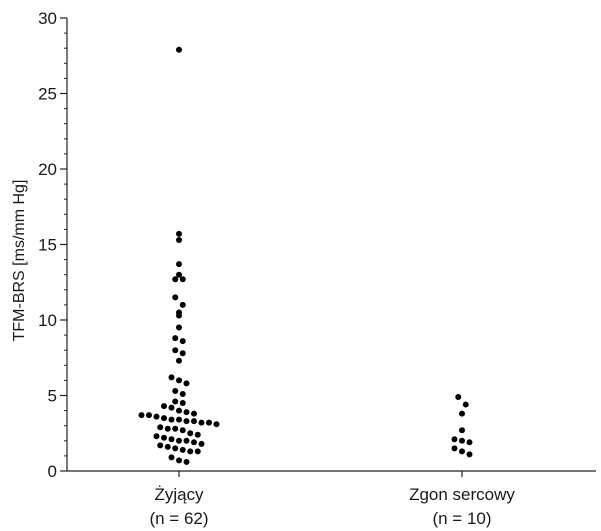  Describe the element at coordinates (47, 320) in the screenshot. I see `y-tick-label: 10` at that location.